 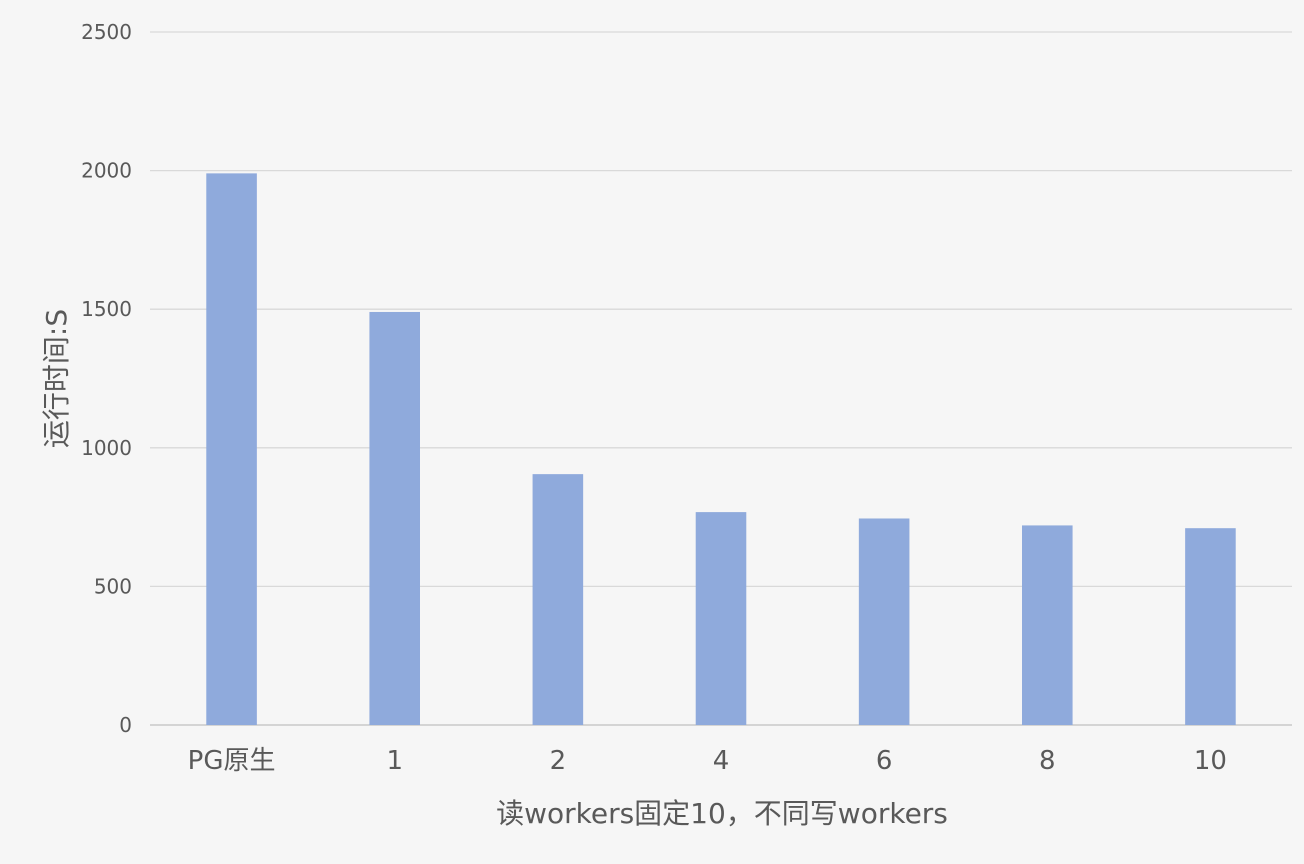 What do you see at coordinates (394, 761) in the screenshot?
I see `x-tick-label: 1` at bounding box center [394, 761].